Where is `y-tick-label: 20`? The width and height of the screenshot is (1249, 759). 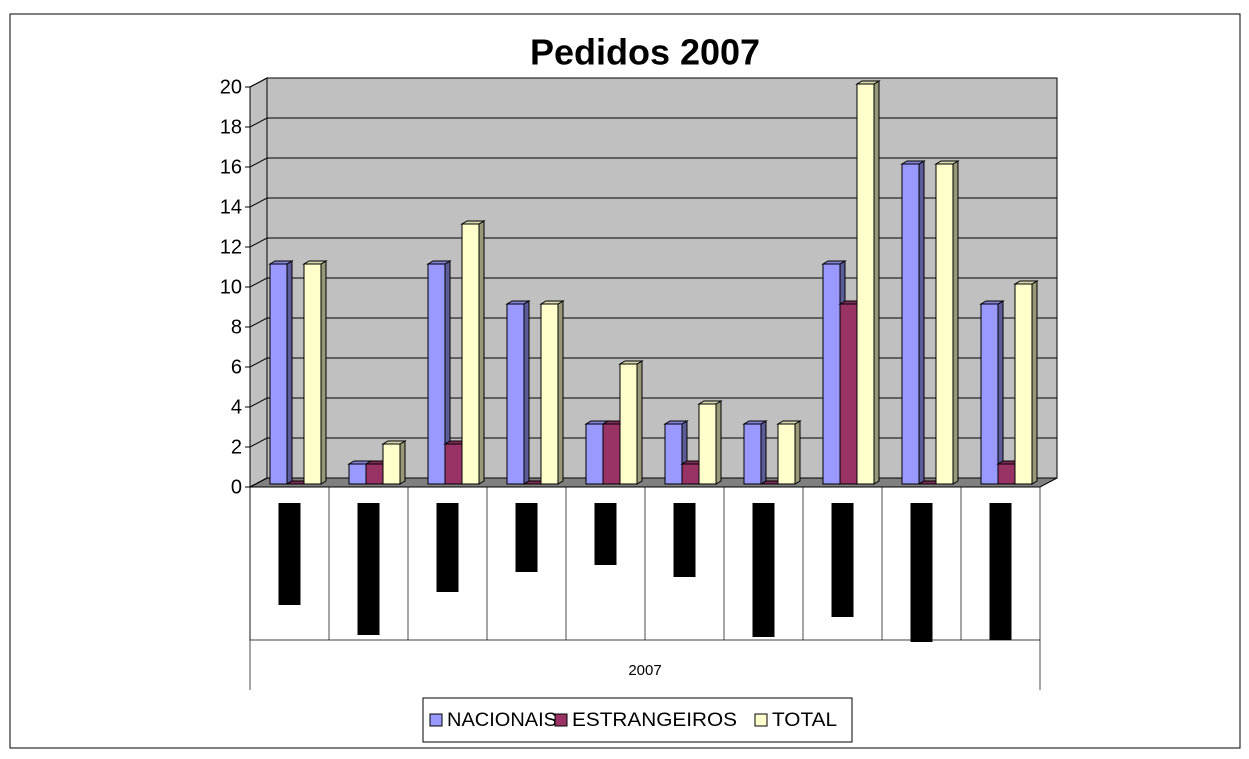
y-tick-label: 20 is located at coordinates (231, 87).